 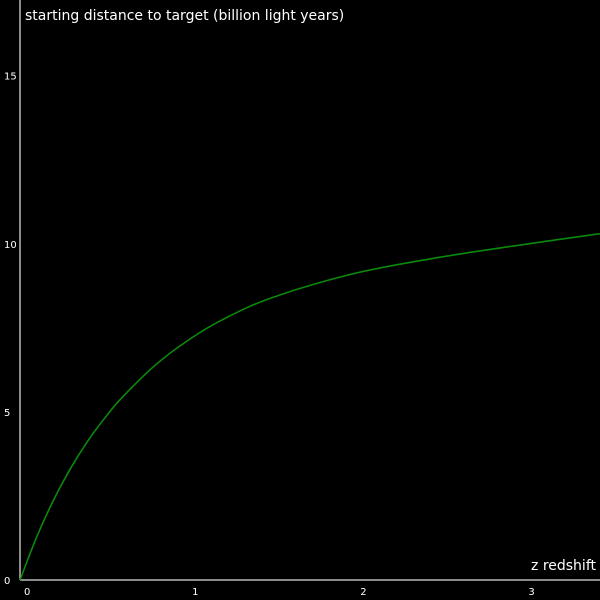 What do you see at coordinates (10, 77) in the screenshot?
I see `y-tick-label: 15` at bounding box center [10, 77].